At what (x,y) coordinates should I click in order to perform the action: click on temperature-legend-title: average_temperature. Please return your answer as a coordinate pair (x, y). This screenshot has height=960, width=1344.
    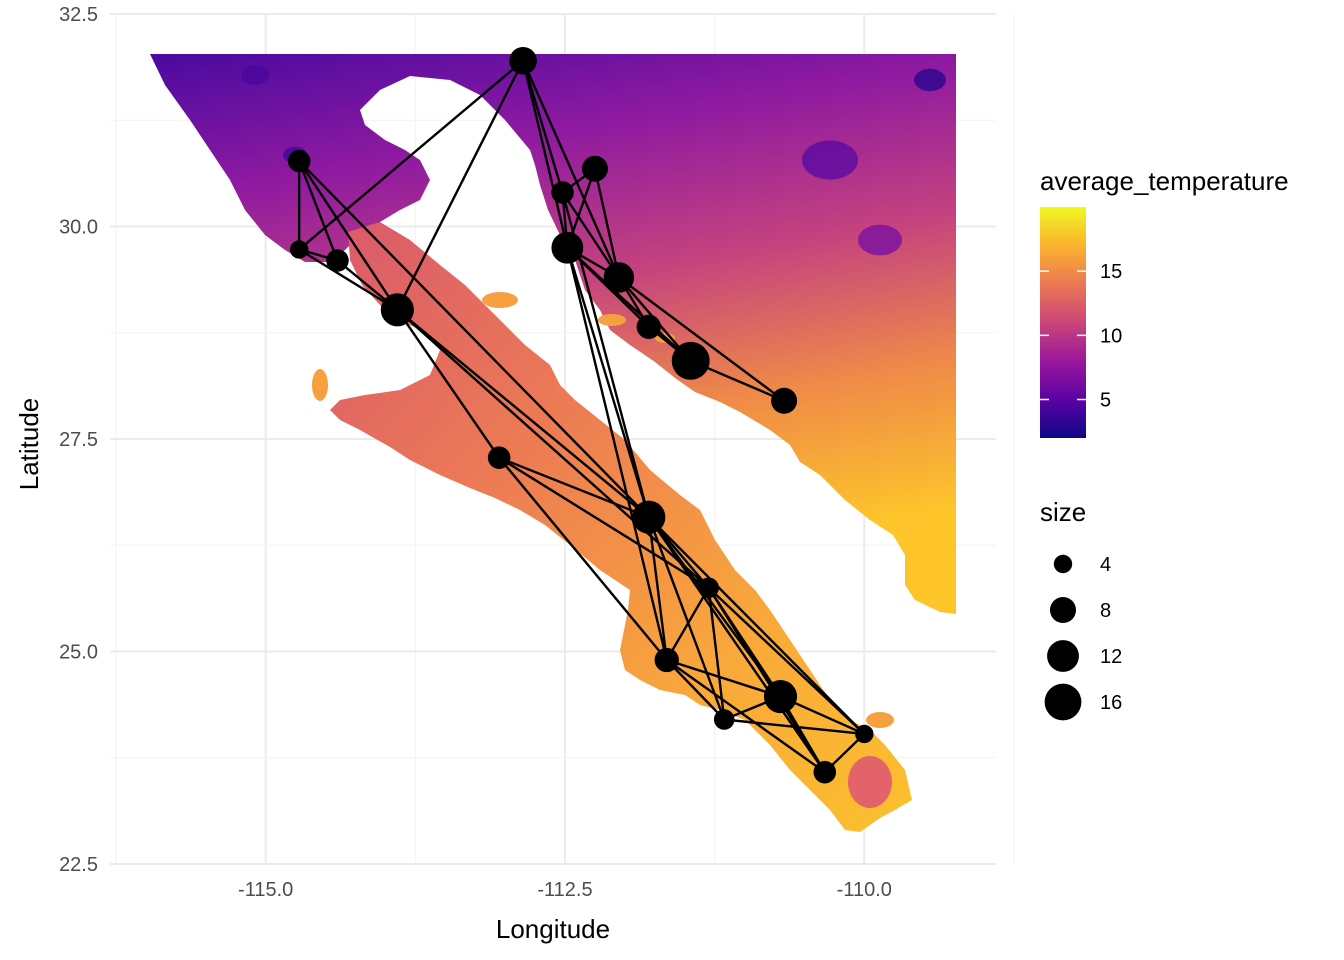
    Looking at the image, I should click on (1164, 181).